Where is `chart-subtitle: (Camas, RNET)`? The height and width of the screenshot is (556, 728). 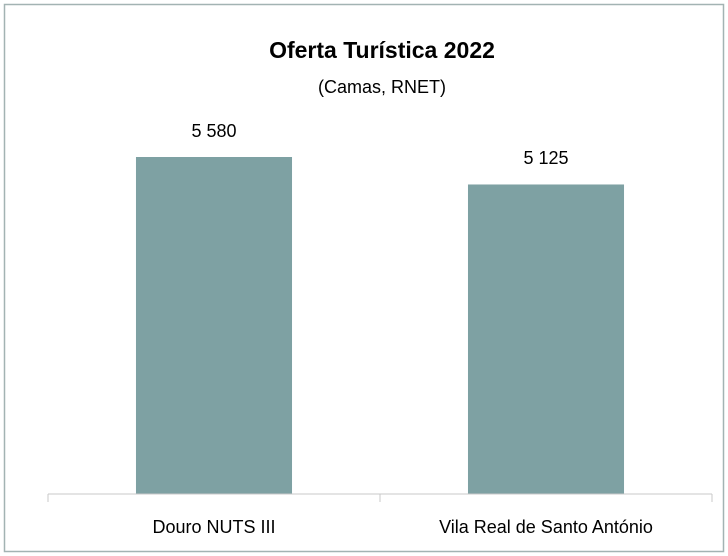
chart-subtitle: (Camas, RNET) is located at coordinates (382, 87).